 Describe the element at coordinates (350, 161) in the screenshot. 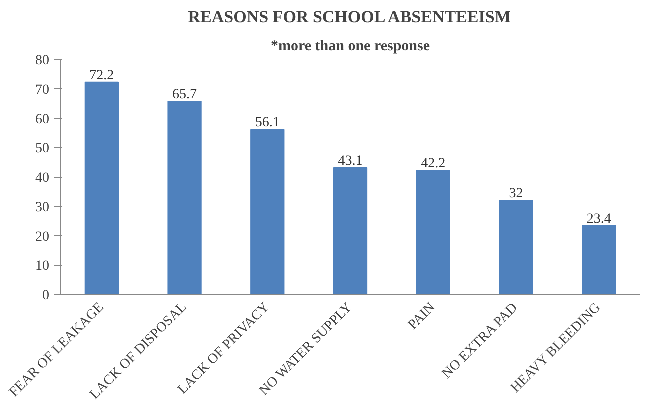

I see `data-label: 43.1` at that location.